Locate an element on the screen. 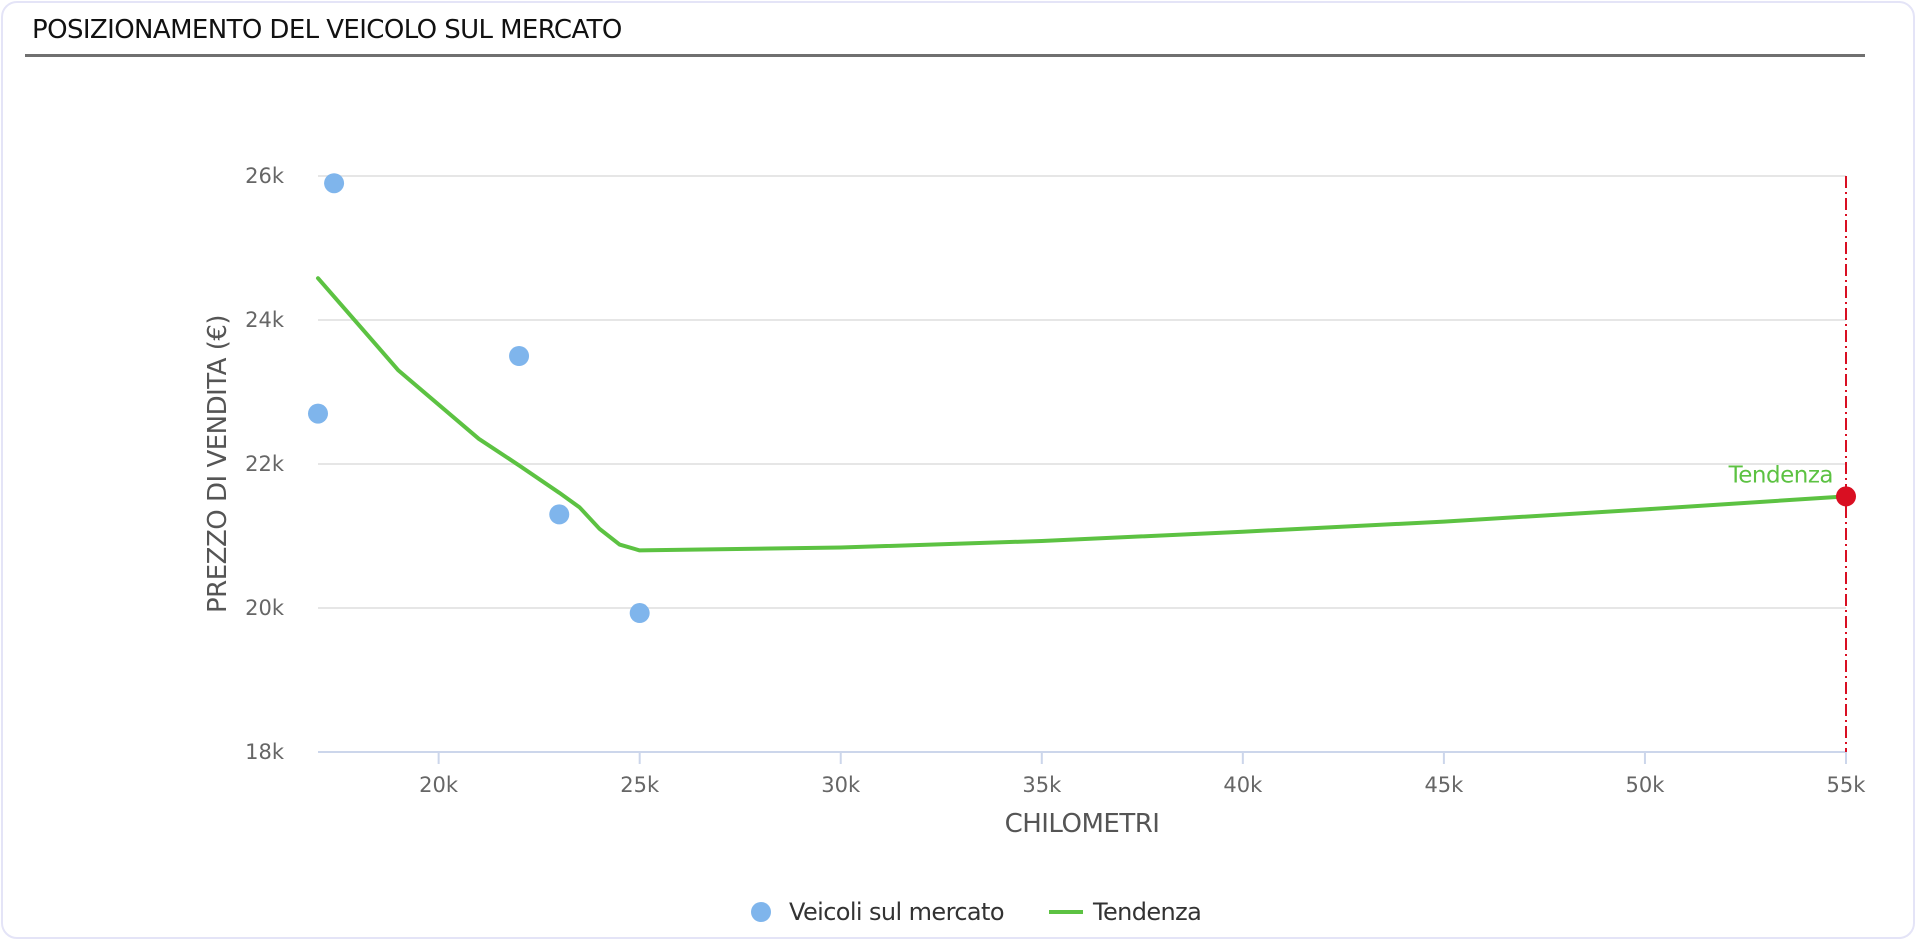 This screenshot has width=1920, height=944. x-tick-label: 30k is located at coordinates (841, 785).